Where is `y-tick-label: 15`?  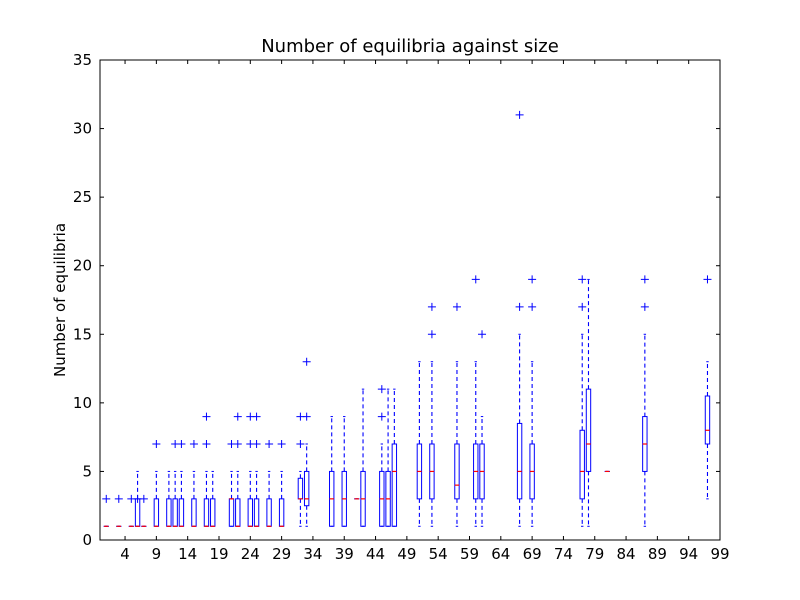
y-tick-label: 15 is located at coordinates (82, 334).